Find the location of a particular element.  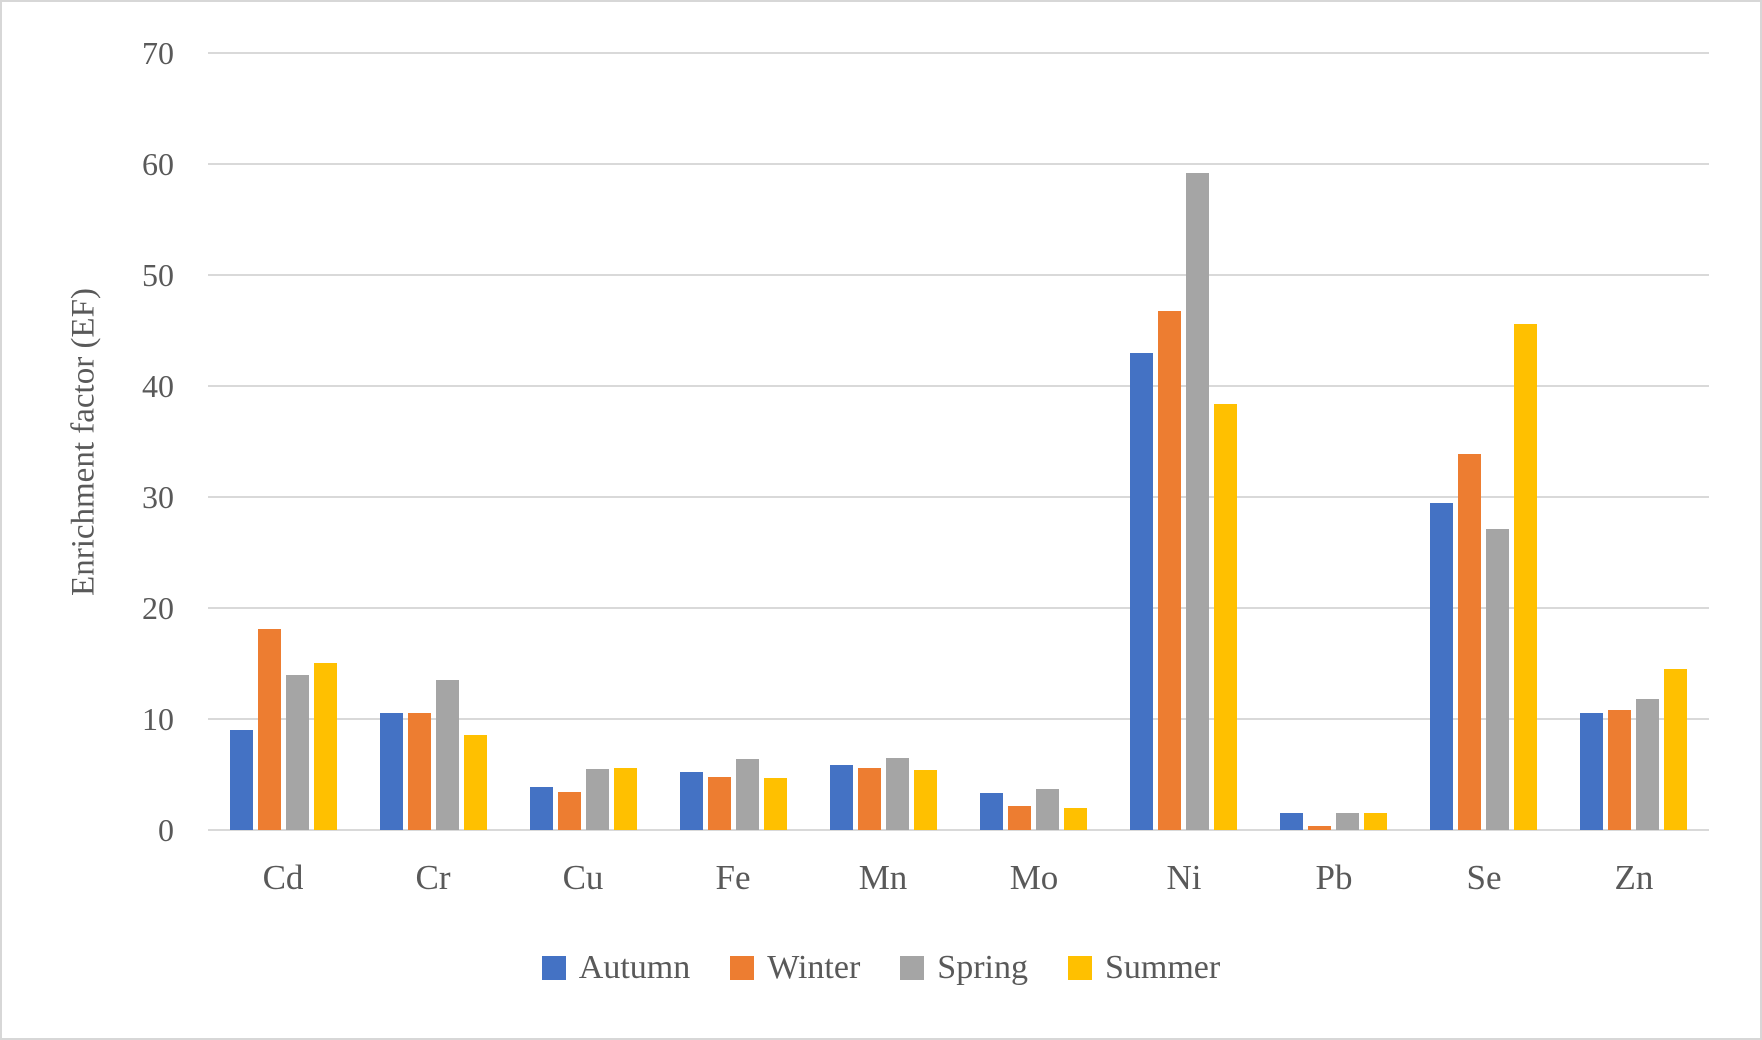

bar-autumn-cd is located at coordinates (241, 780).